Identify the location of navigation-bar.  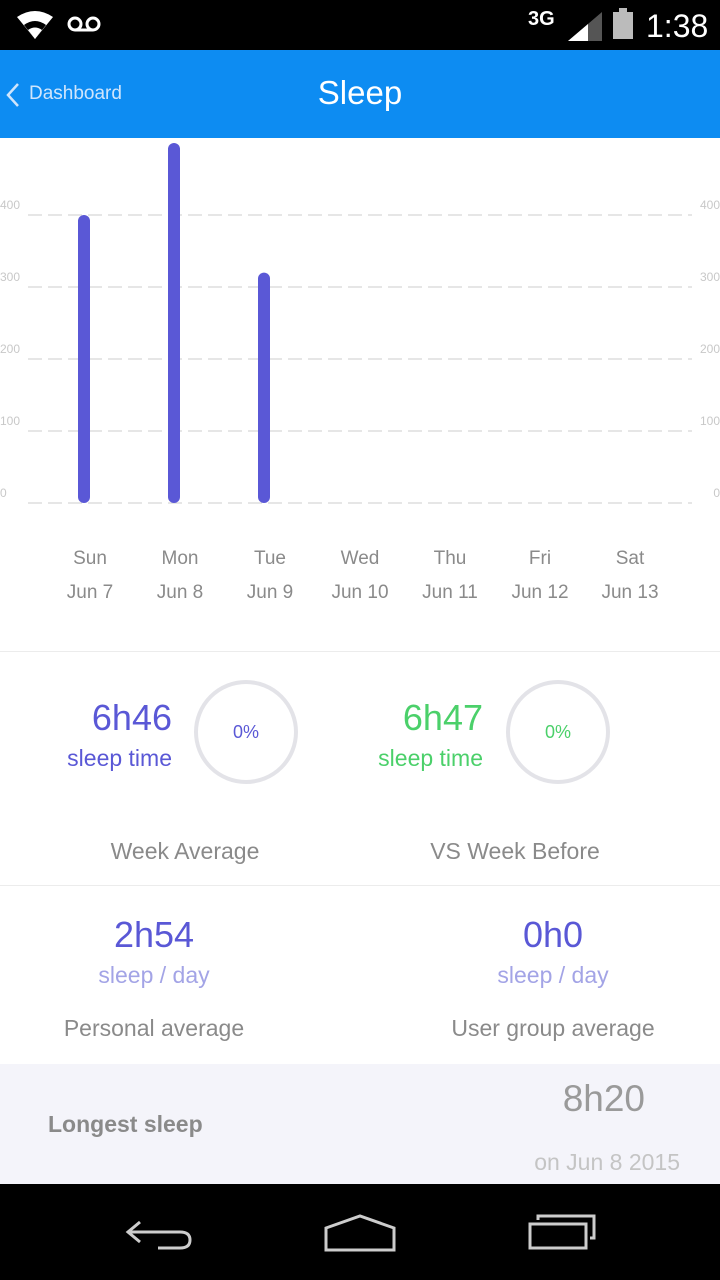
(360, 1232).